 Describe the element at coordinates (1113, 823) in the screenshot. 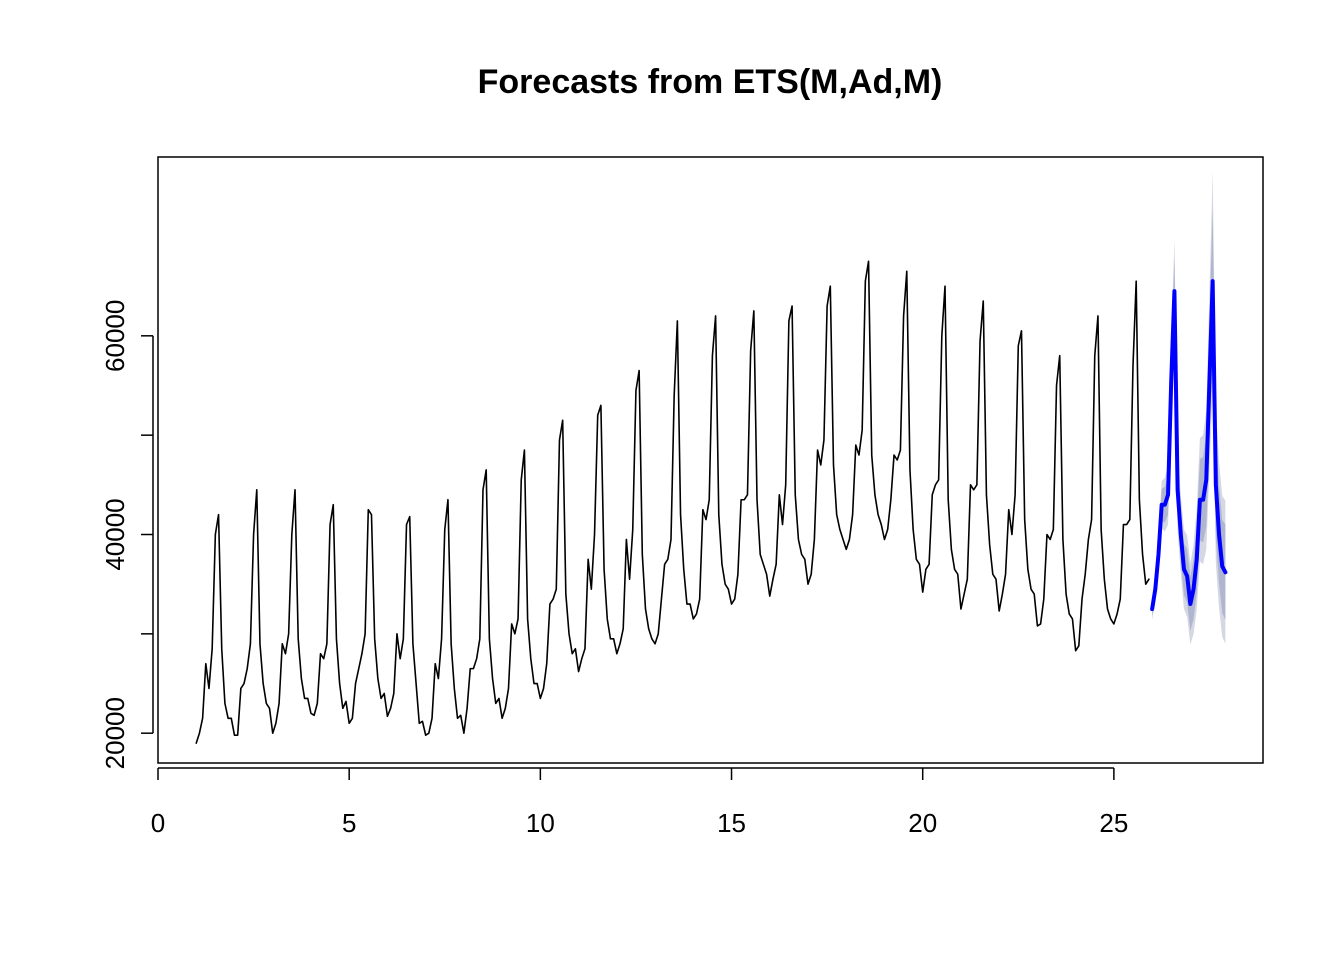

I see `x-tick-label: 25` at that location.